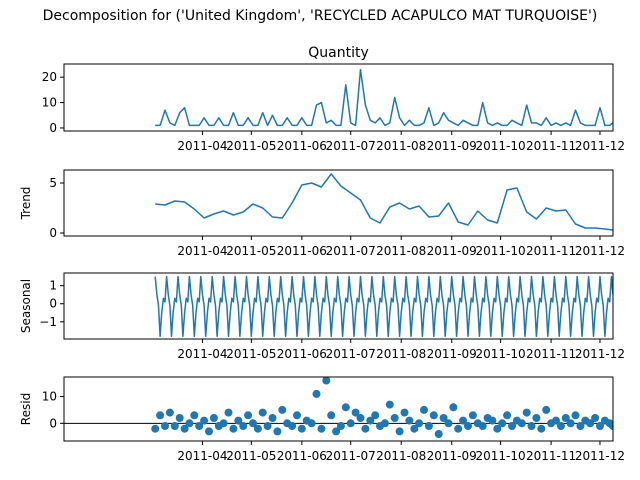  Describe the element at coordinates (501, 354) in the screenshot. I see `seasonal-xtick-label: 2011-10` at that location.